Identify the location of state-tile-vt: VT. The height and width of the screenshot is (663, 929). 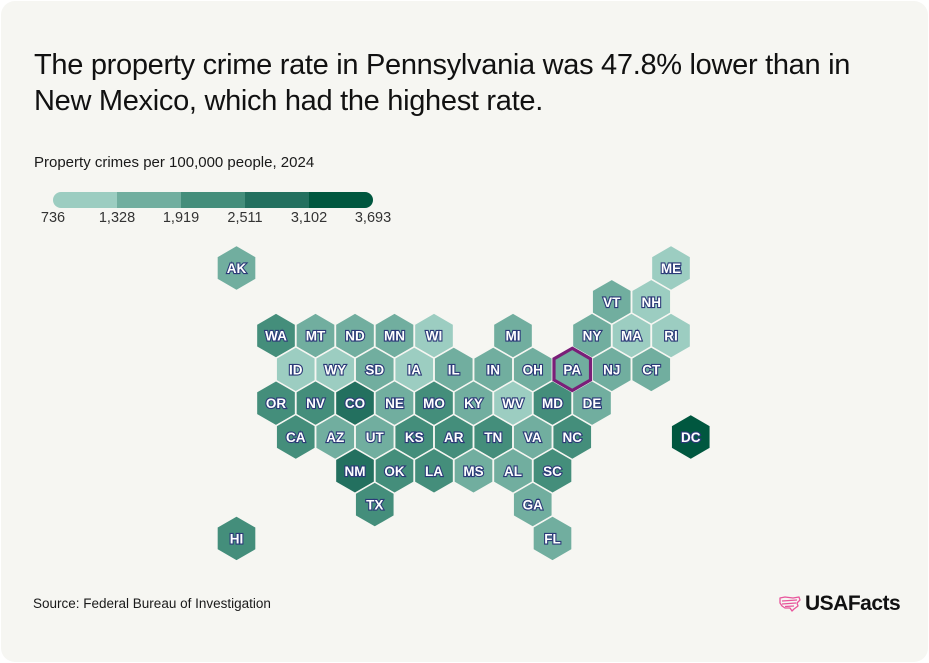
(612, 302).